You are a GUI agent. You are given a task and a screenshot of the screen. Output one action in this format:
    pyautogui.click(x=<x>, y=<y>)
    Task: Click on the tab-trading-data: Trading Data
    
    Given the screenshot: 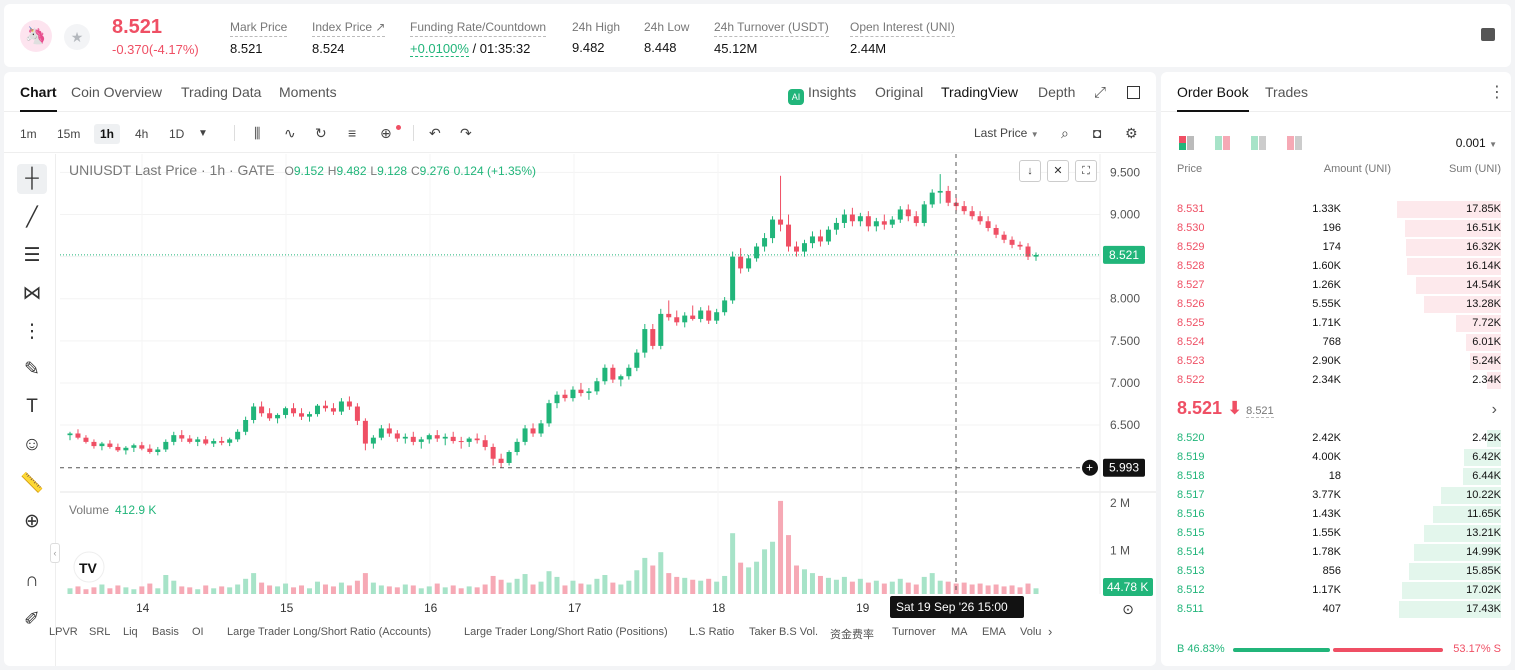 What is the action you would take?
    pyautogui.click(x=221, y=92)
    